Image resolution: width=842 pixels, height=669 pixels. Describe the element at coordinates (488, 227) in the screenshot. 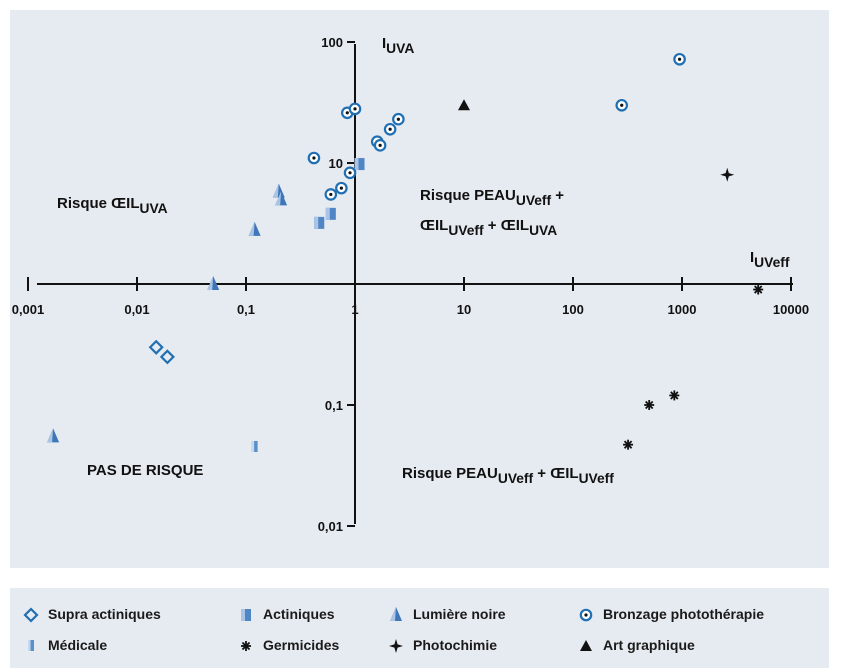

I see `region-label-skin-eye-line2: ŒILUVeff + ŒILUVA` at that location.